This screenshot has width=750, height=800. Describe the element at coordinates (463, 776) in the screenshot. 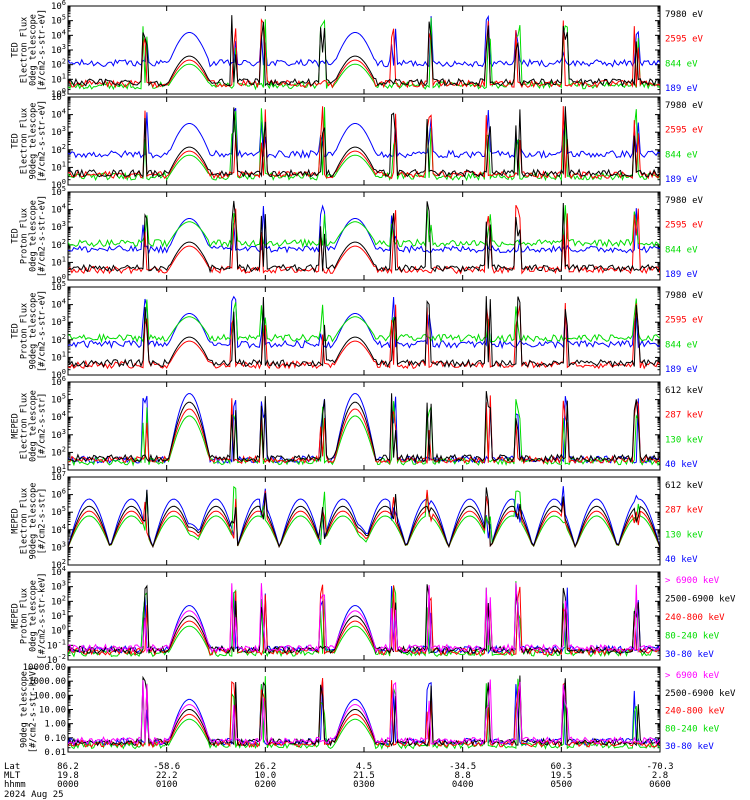

I see `x-tick-label: 8.8` at that location.